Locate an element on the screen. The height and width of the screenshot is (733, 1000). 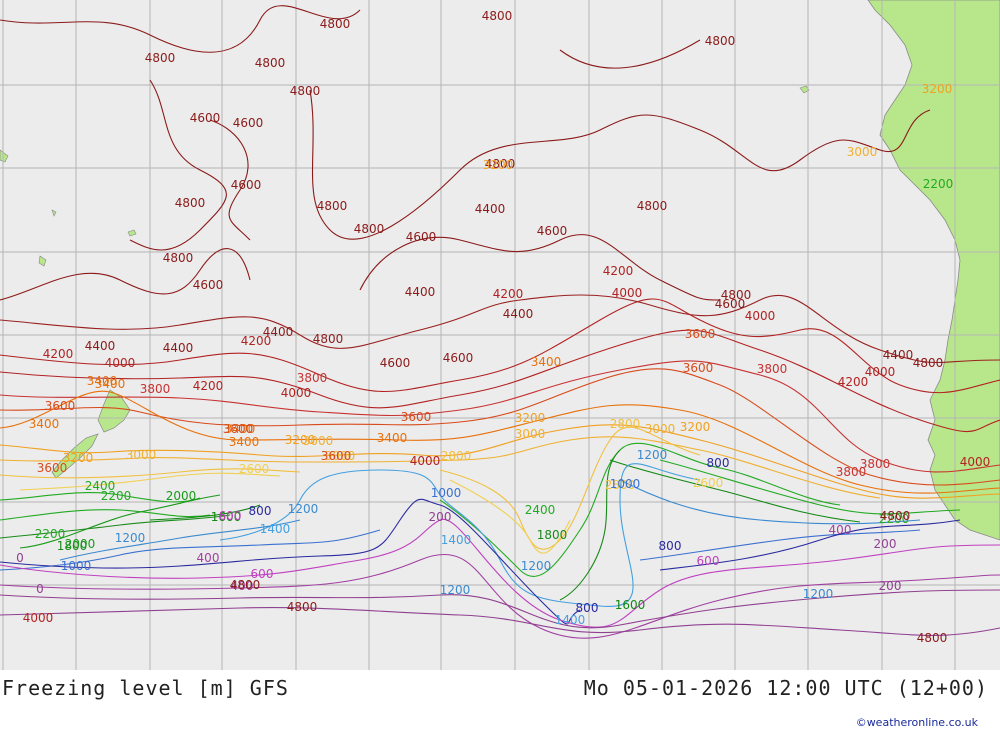
map-title: Freezing level [m] GFS is located at coordinates (145, 688).